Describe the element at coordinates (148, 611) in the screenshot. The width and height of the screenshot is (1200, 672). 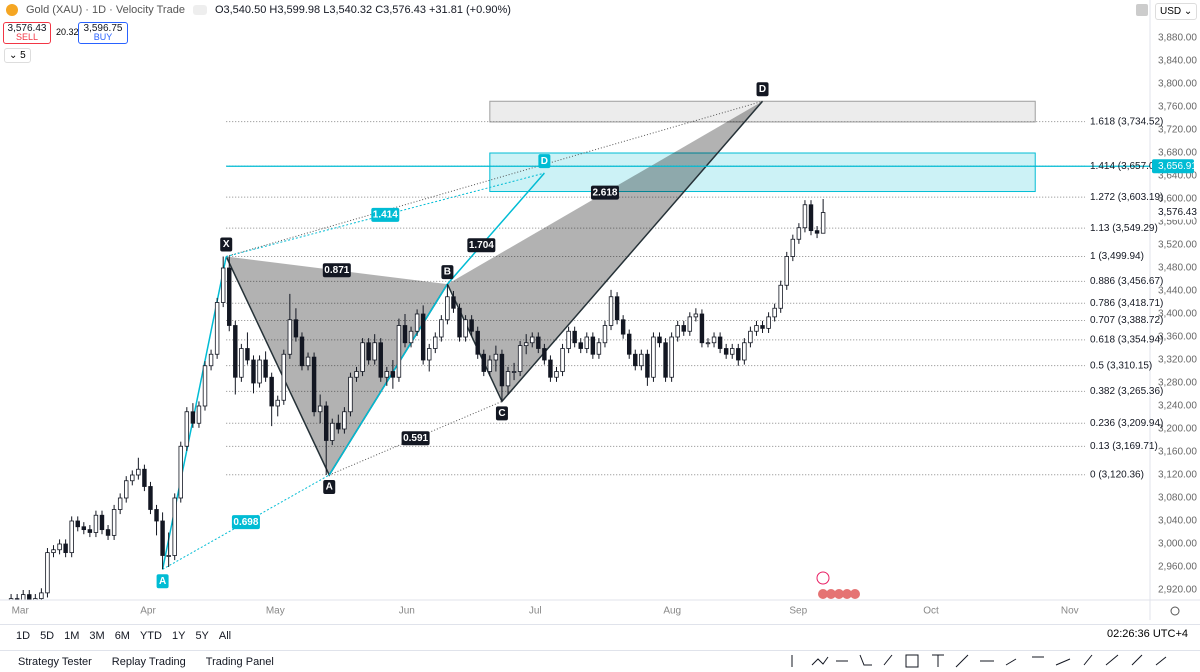
I see `x-tick-label: Apr` at that location.